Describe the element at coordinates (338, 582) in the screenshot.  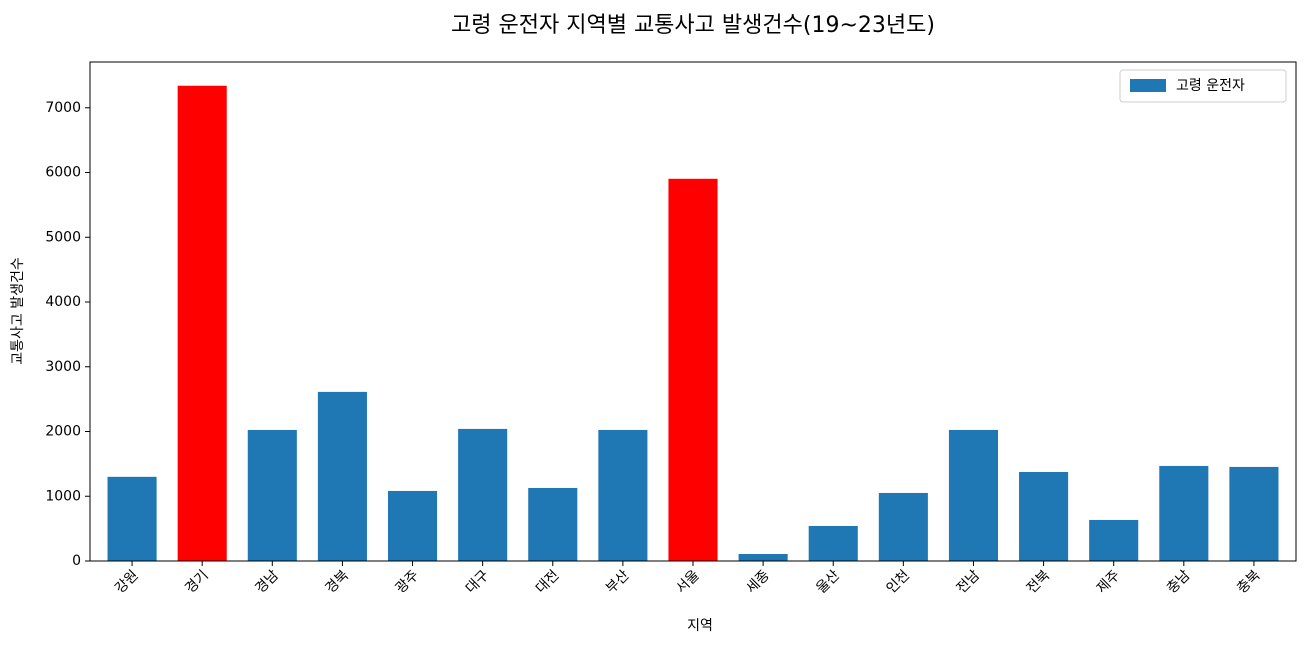
I see `x-tick-label: 경북` at that location.